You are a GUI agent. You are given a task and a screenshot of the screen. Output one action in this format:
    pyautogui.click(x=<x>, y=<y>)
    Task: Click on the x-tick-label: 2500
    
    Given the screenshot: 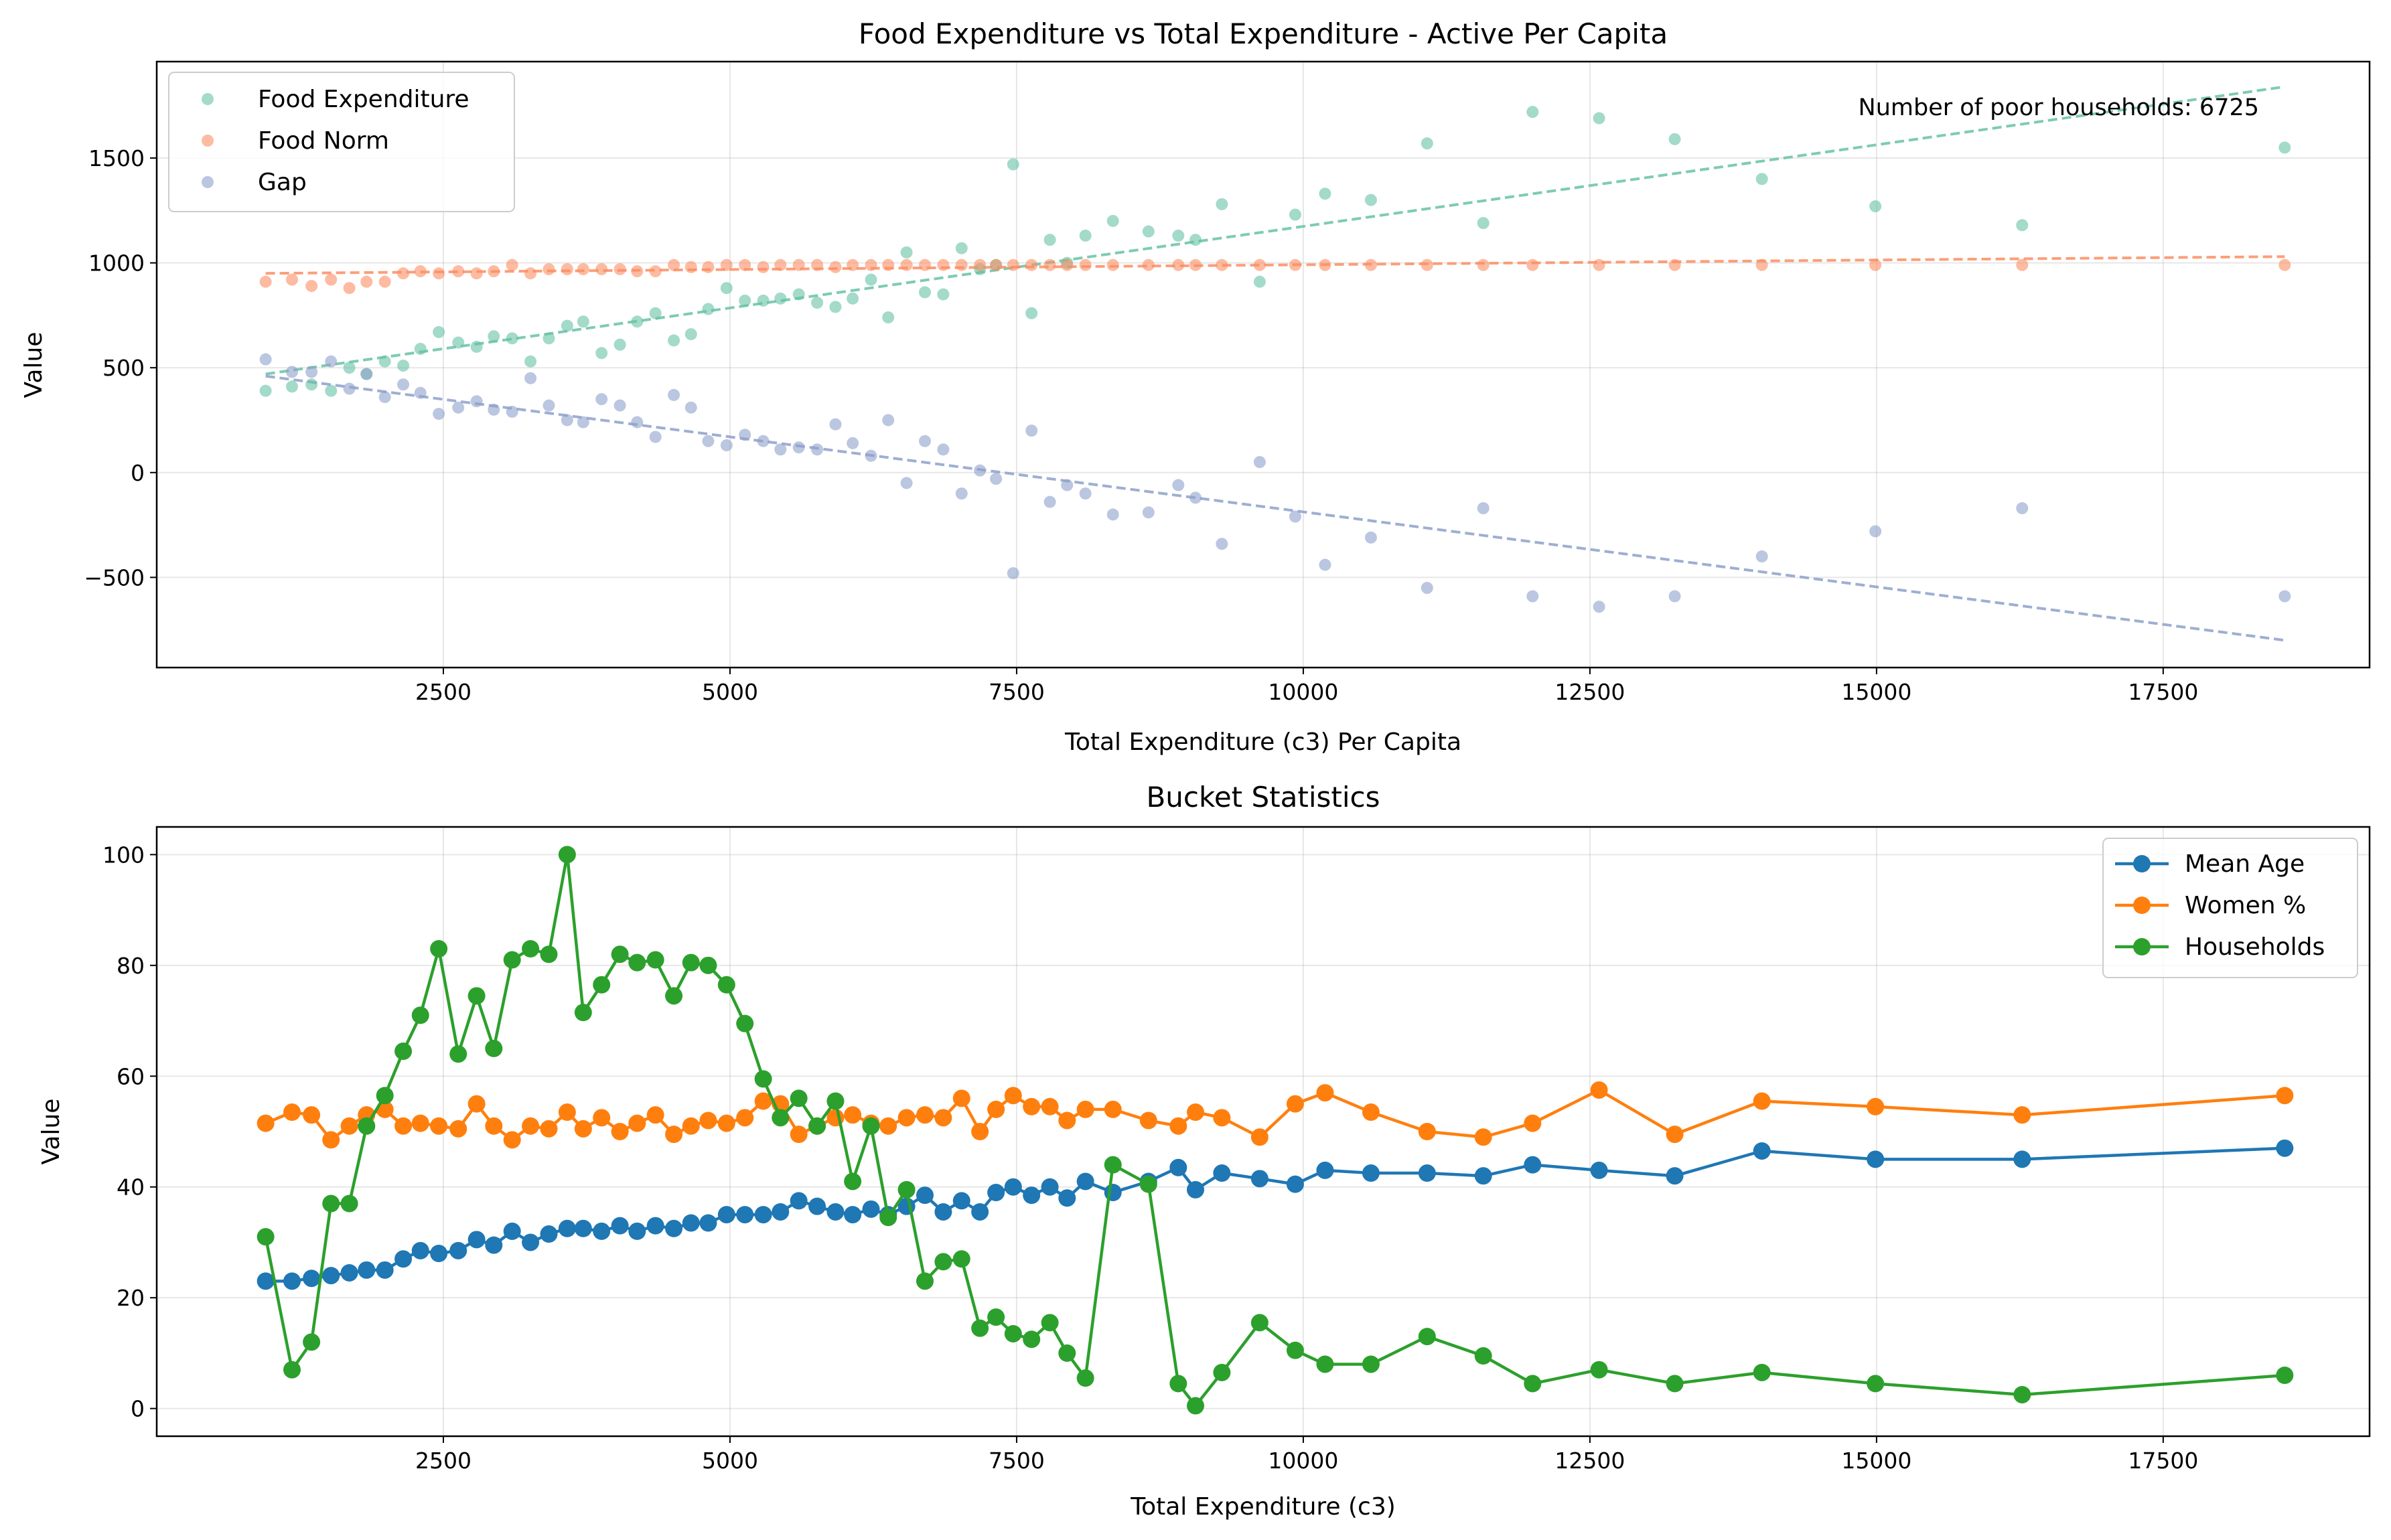 What is the action you would take?
    pyautogui.click(x=443, y=692)
    